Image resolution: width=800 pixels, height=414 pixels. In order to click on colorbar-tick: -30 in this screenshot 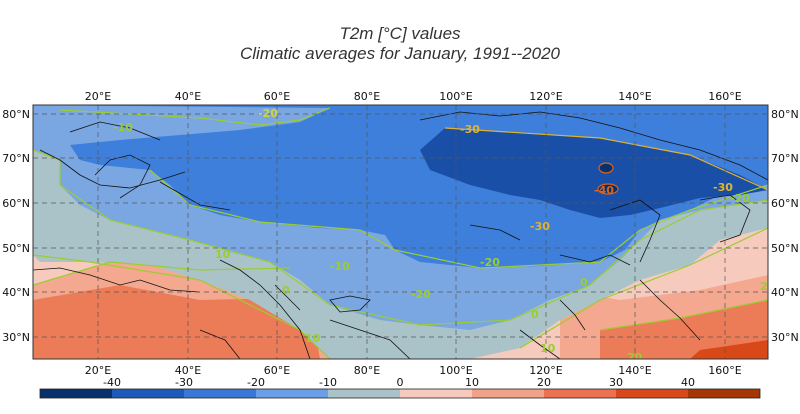, I will do `click(184, 382)`.